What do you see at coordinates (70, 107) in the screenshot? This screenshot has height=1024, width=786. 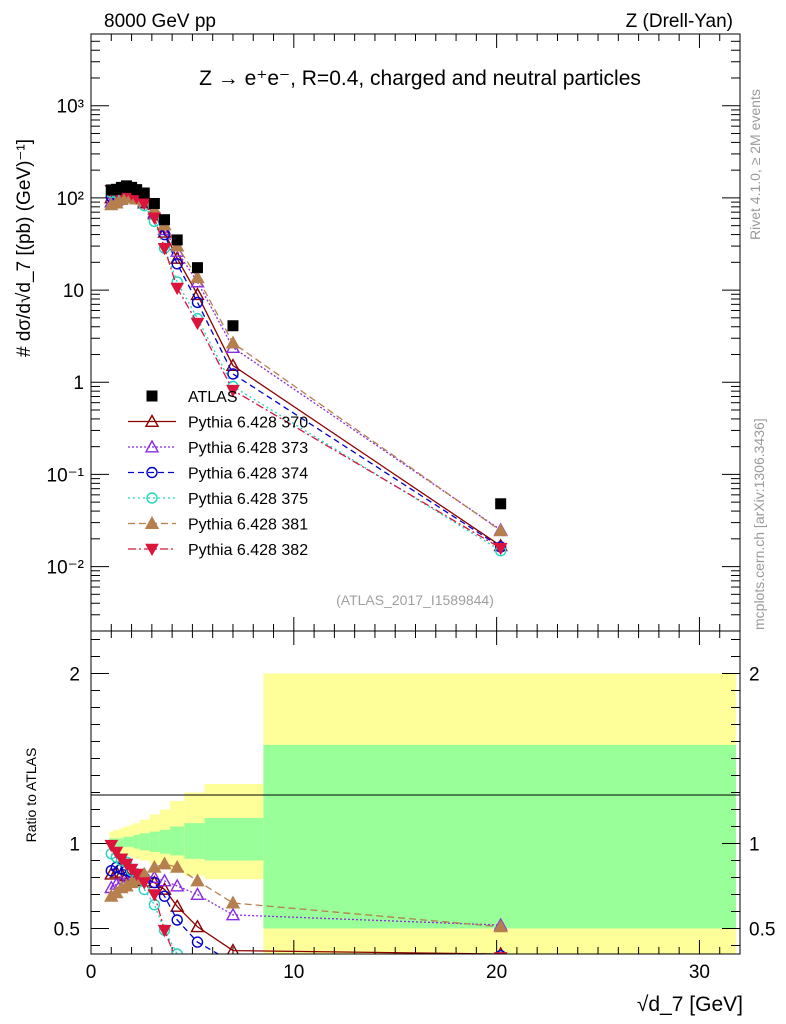 I see `y-tick-label: 10³` at bounding box center [70, 107].